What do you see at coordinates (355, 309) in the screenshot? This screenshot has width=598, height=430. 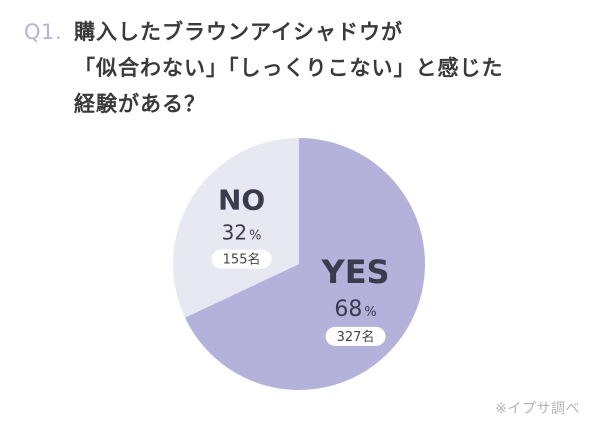 I see `slice-percent-label-yes: 68%` at bounding box center [355, 309].